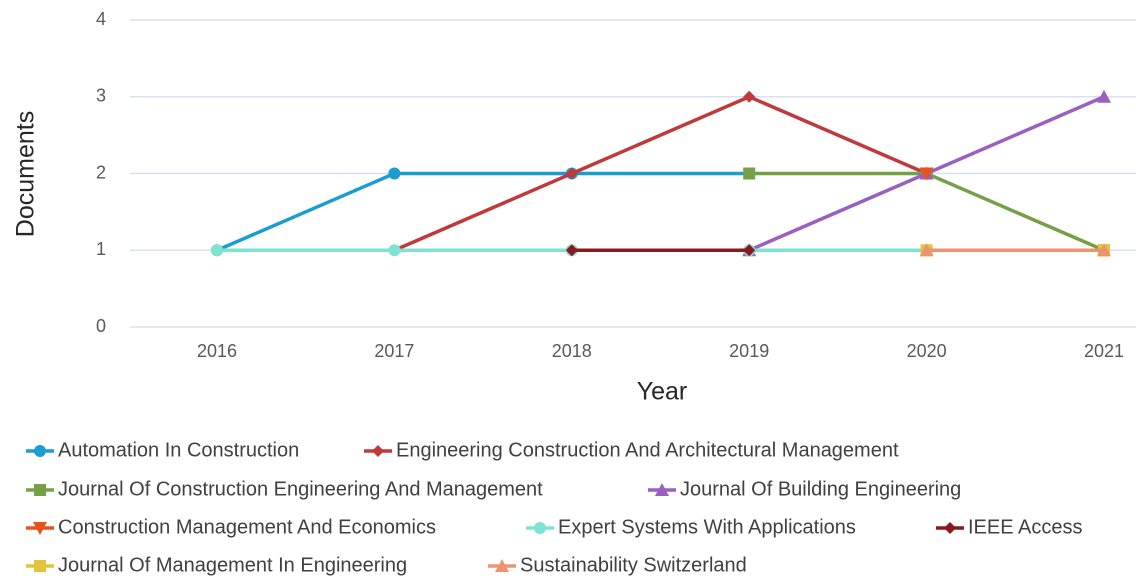 The width and height of the screenshot is (1136, 584). What do you see at coordinates (101, 96) in the screenshot?
I see `y-tick-label: 3` at bounding box center [101, 96].